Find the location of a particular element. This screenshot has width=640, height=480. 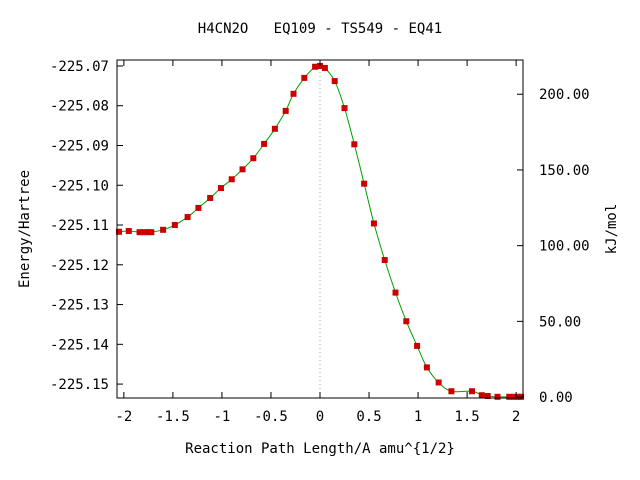

y2-tick-label: 50.00 is located at coordinates (560, 322).